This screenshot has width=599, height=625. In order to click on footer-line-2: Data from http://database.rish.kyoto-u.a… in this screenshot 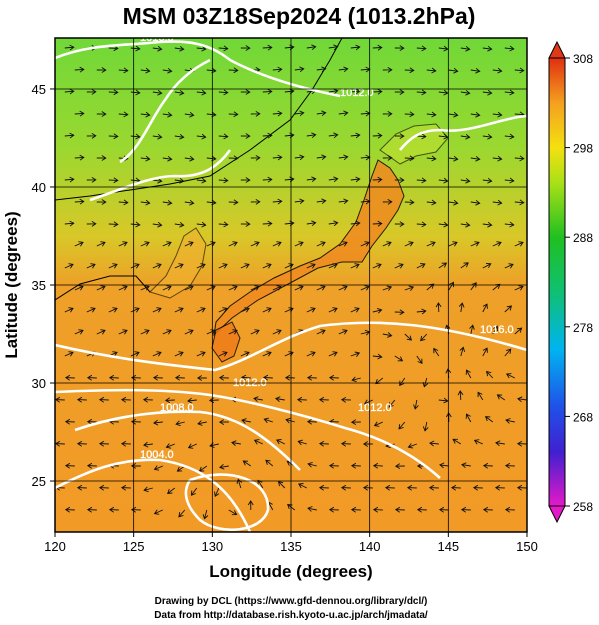, I will do `click(291, 615)`.